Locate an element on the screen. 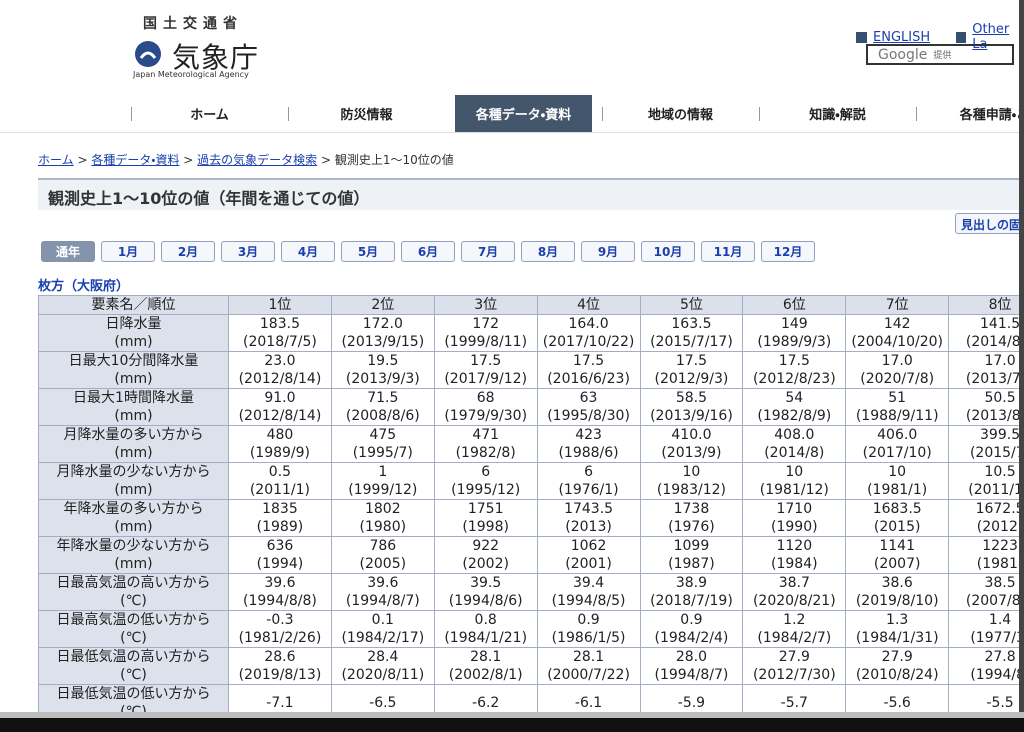  month-tab: 6月 is located at coordinates (428, 251).